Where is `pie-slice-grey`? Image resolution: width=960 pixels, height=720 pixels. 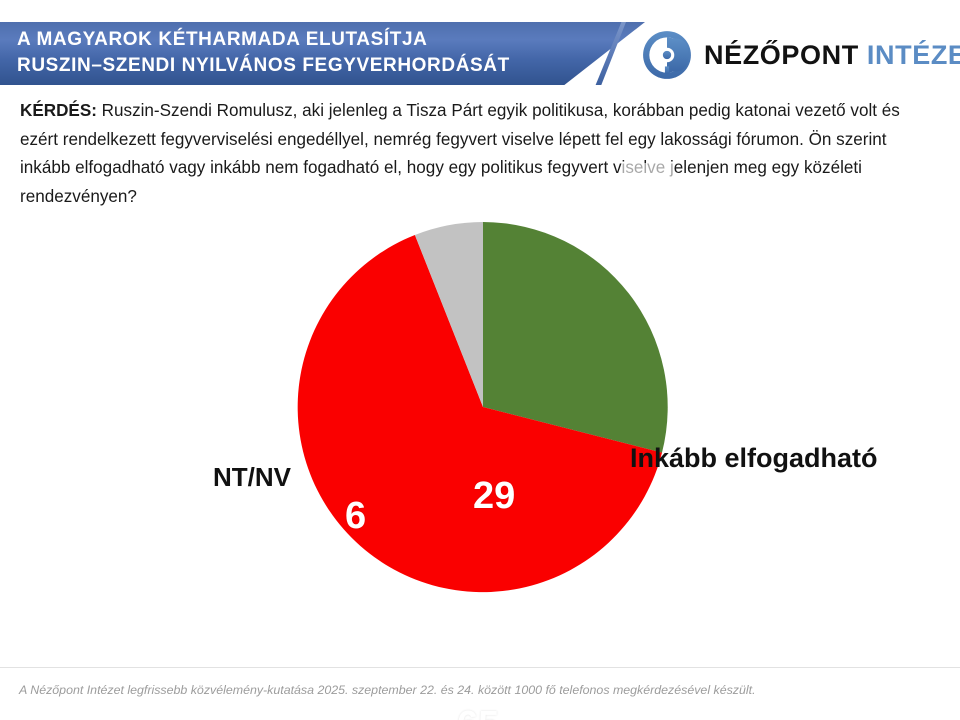
pie-slice-grey is located at coordinates (448, 314).